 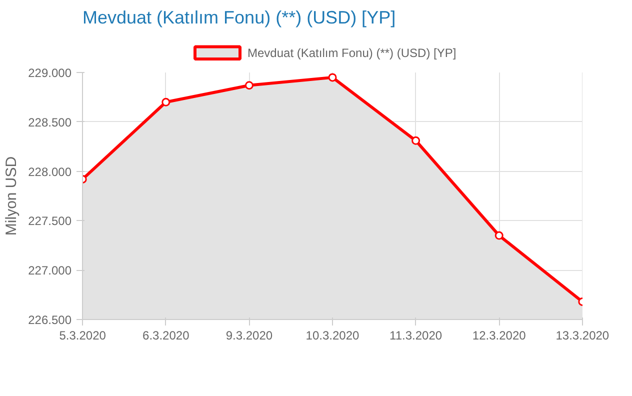 What do you see at coordinates (416, 335) in the screenshot?
I see `x-tick-label: 11.3.2020` at bounding box center [416, 335].